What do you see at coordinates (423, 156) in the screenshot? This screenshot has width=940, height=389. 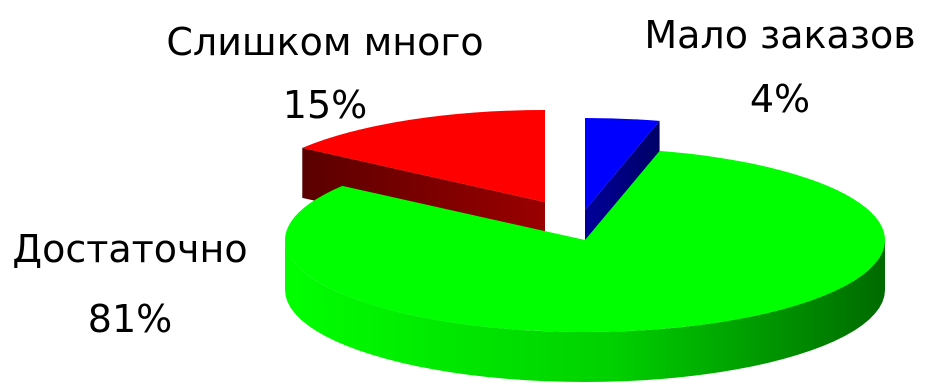 I see `slice-top-slishkom` at bounding box center [423, 156].